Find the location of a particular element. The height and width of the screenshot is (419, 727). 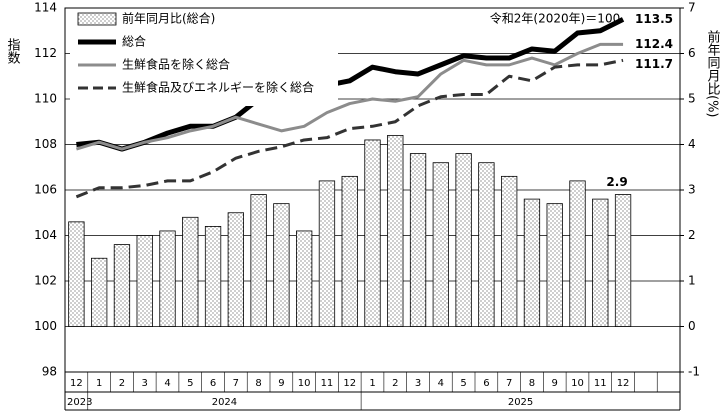

y-tick-label: 114 is located at coordinates (45, 8).